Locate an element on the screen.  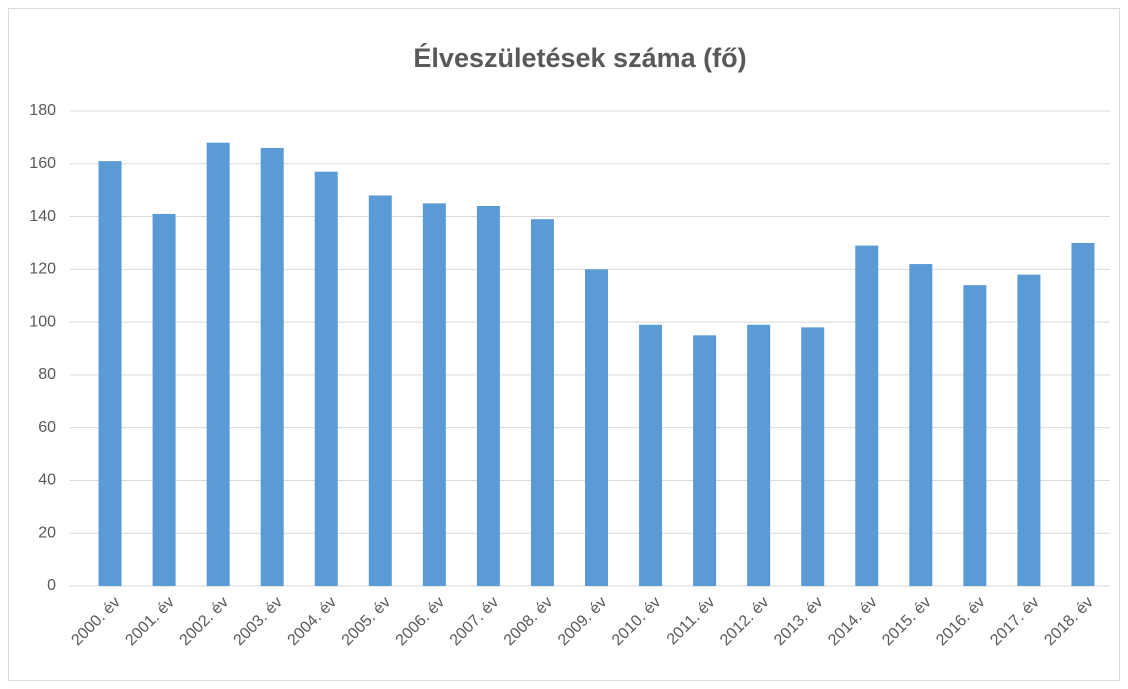
y-tick-label: 0 is located at coordinates (51, 585).